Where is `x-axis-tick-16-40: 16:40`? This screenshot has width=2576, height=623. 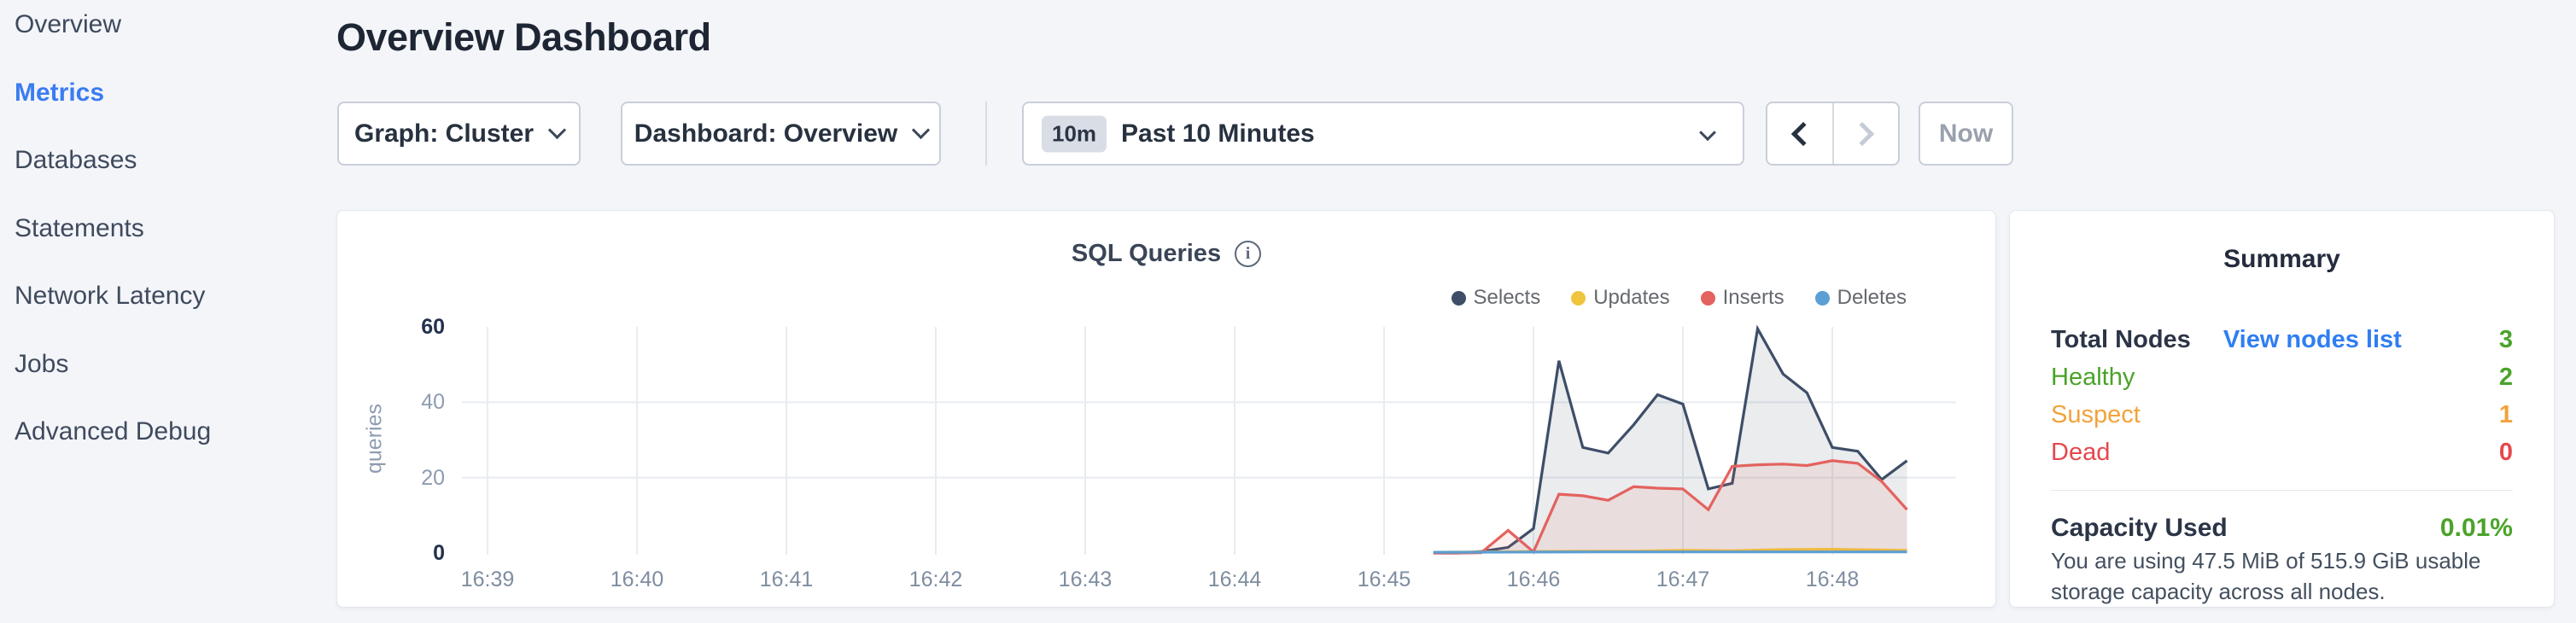 x-axis-tick-16-40: 16:40 is located at coordinates (637, 579).